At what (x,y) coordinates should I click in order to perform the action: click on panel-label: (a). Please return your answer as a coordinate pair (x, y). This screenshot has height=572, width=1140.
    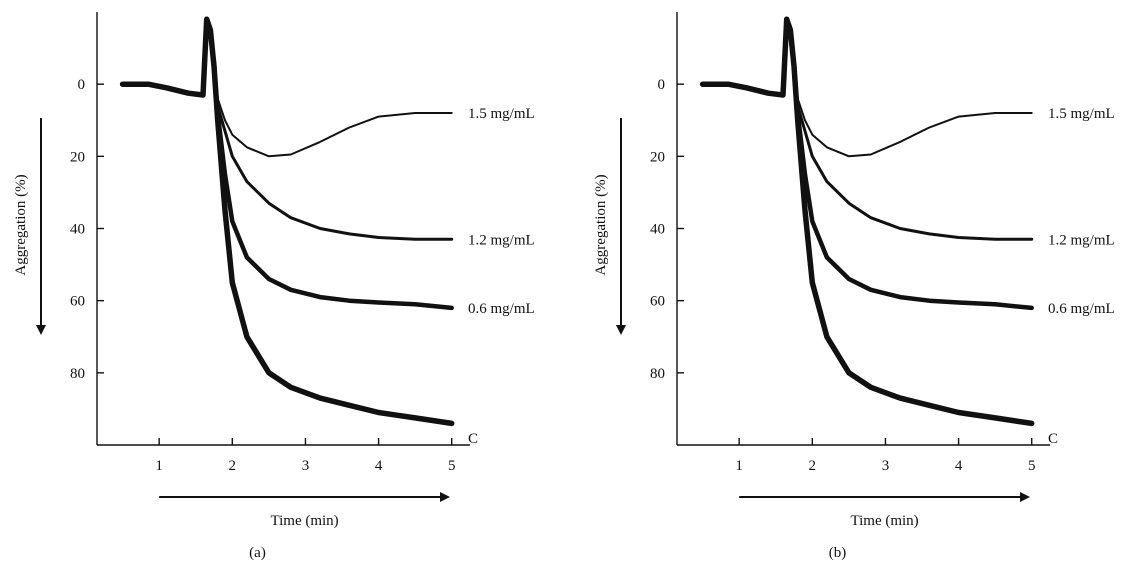
    Looking at the image, I should click on (257, 553).